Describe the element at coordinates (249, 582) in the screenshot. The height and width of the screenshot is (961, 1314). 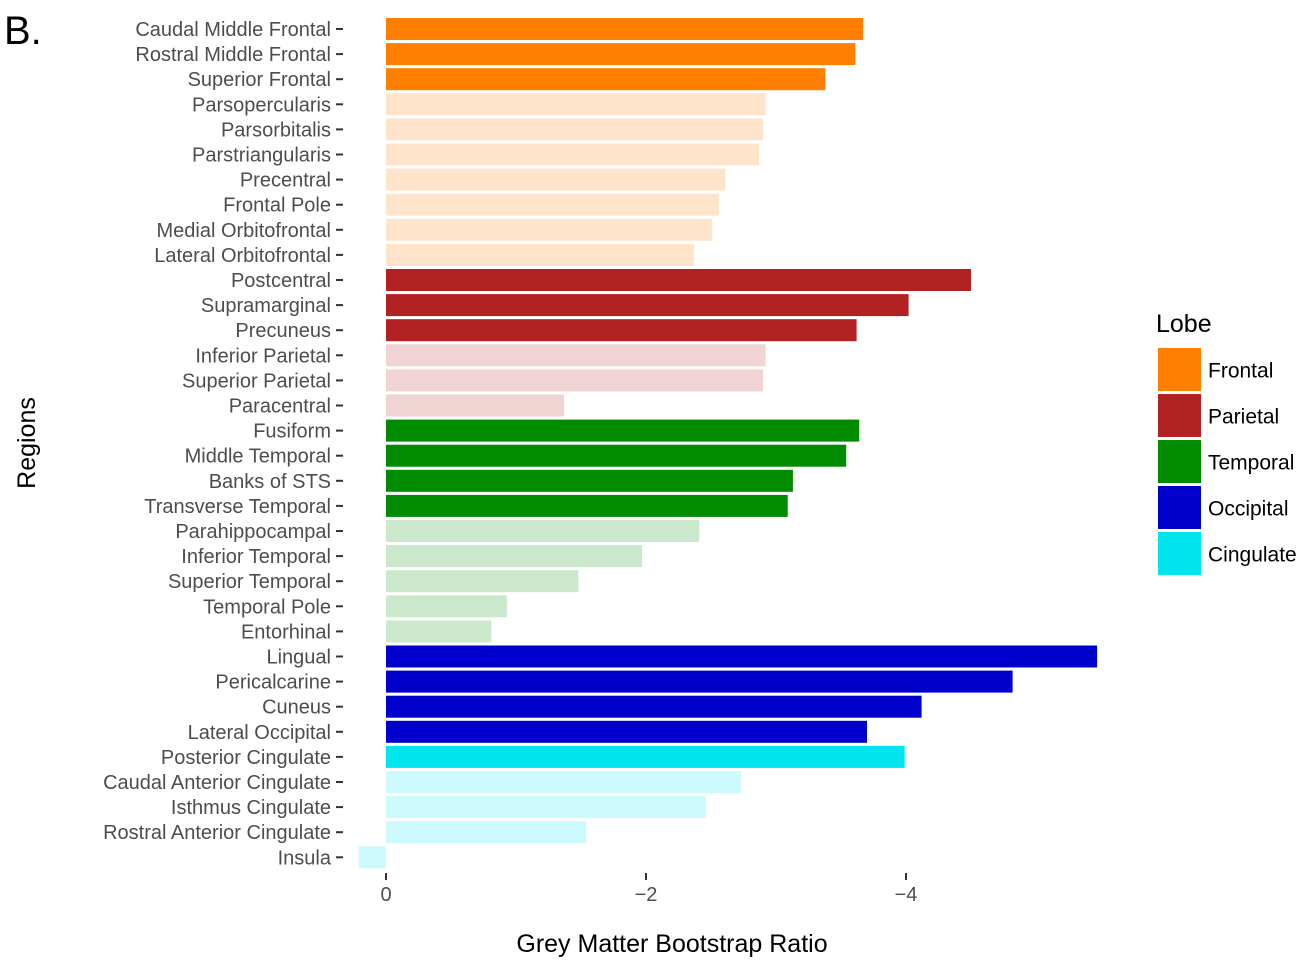
I see `category-label: Superior Temporal` at that location.